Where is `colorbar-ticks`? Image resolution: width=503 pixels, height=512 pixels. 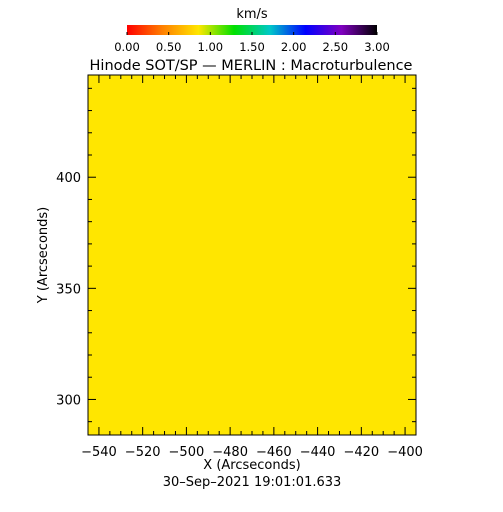 colorbar-ticks is located at coordinates (252, 33).